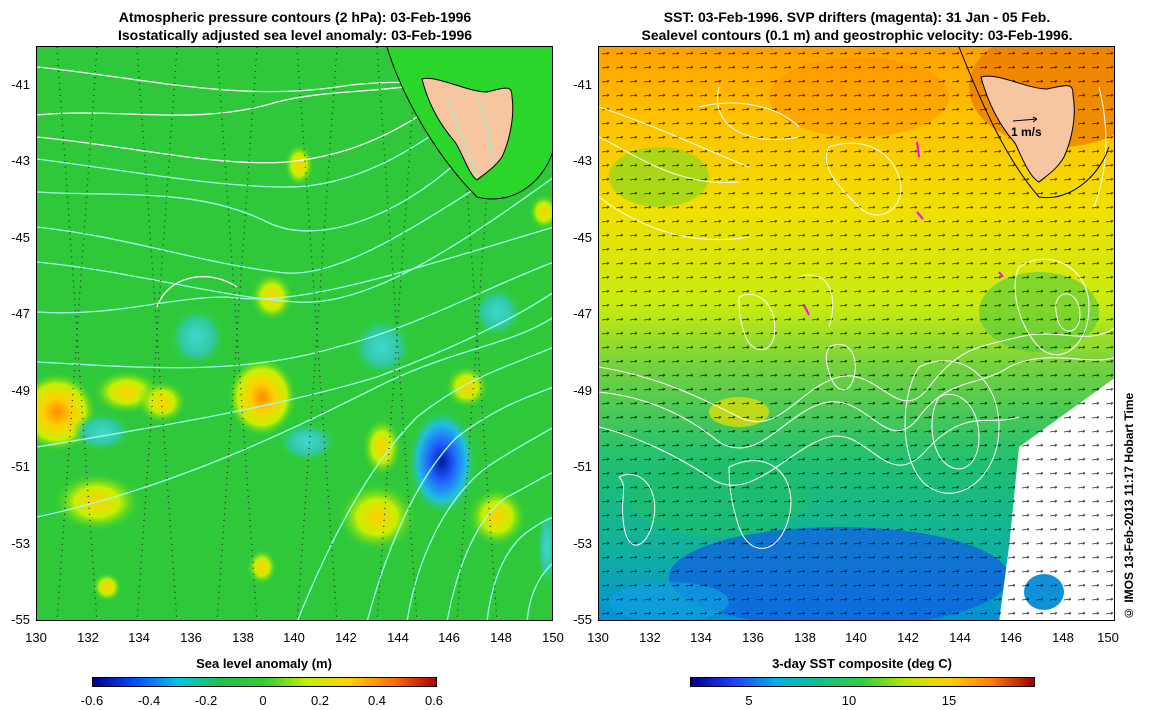 The height and width of the screenshot is (710, 1150). I want to click on right-xtick: 130, so click(598, 637).